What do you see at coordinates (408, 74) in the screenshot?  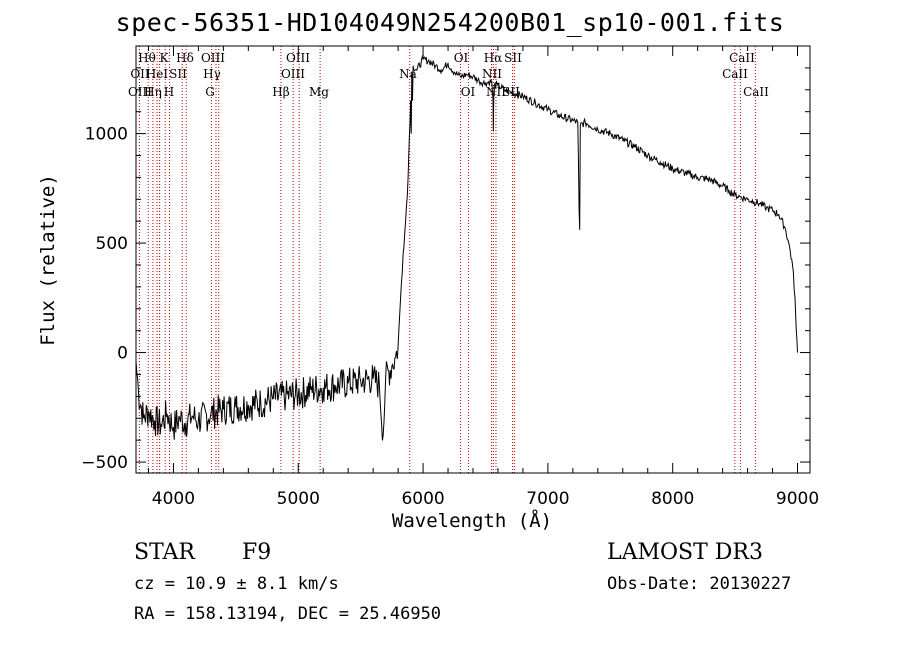 I see `spectral-line-label: Na` at bounding box center [408, 74].